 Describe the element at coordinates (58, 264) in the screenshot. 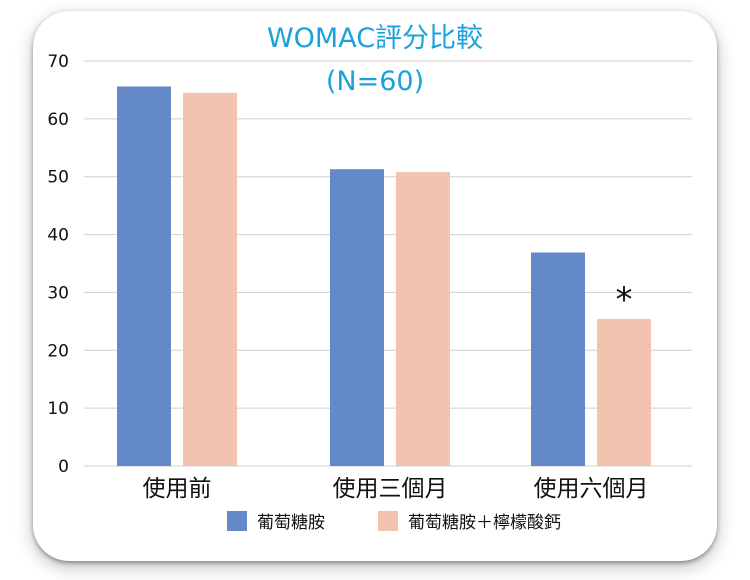

I see `y-axis-ticks: 0 10 20 30 40 50 60 70` at that location.